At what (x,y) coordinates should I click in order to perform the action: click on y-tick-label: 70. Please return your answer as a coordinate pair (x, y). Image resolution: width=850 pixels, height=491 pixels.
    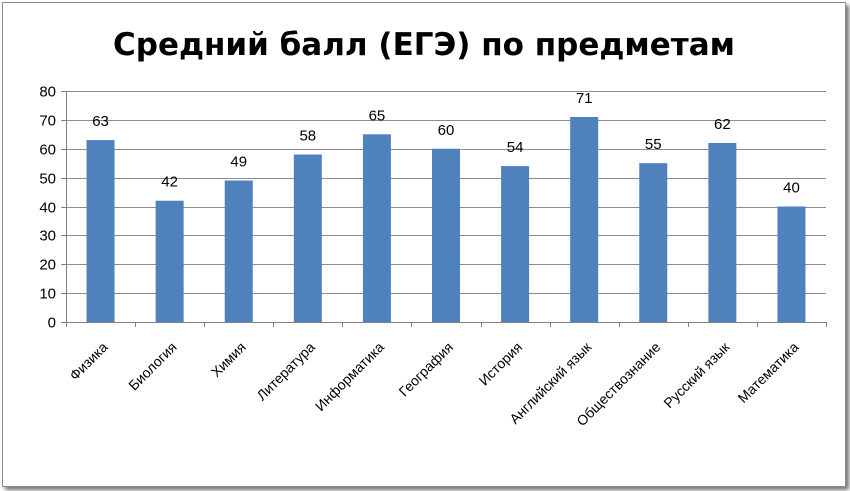
    Looking at the image, I should click on (47, 121).